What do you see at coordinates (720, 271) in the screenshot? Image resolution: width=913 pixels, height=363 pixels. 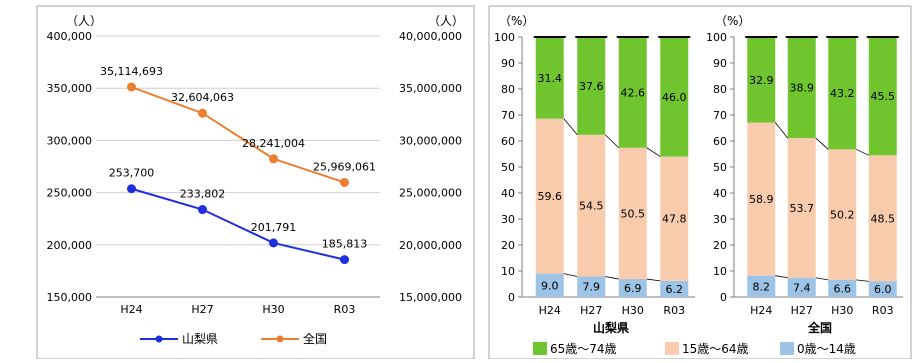 I see `y-tick-label: 10` at bounding box center [720, 271].